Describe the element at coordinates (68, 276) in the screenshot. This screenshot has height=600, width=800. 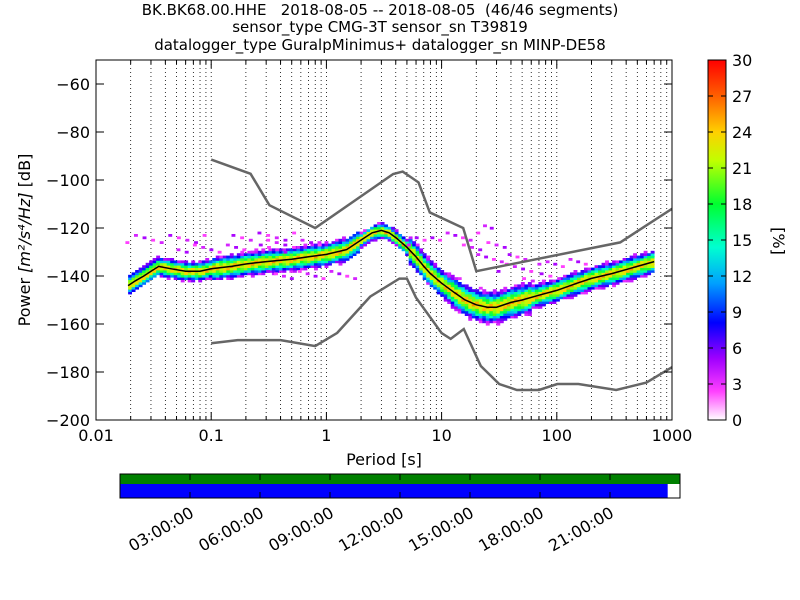
I see `y-tick-label: −140` at that location.